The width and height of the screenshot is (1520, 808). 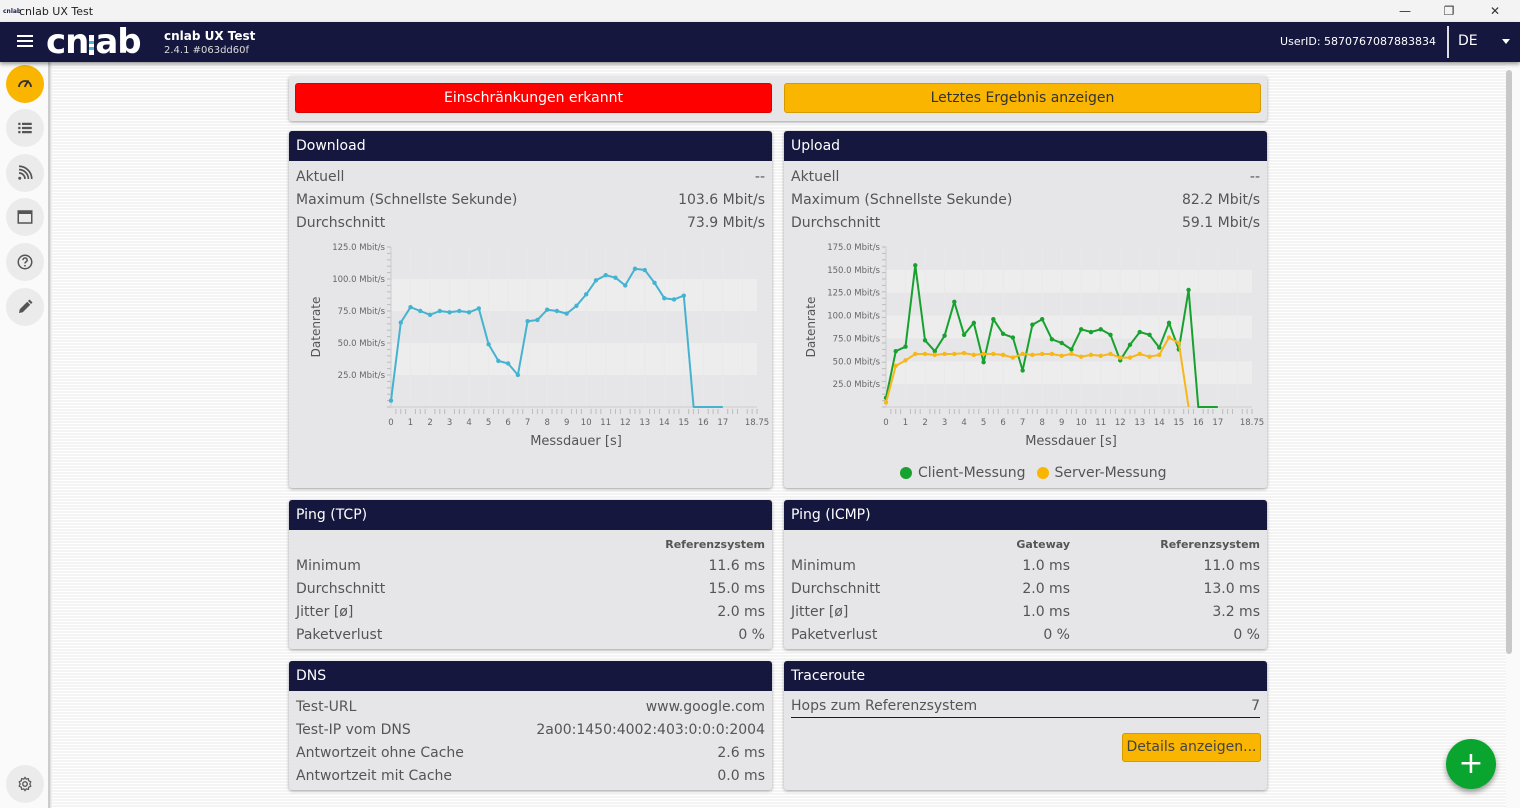 I want to click on row-label: Aktuell, so click(x=320, y=176).